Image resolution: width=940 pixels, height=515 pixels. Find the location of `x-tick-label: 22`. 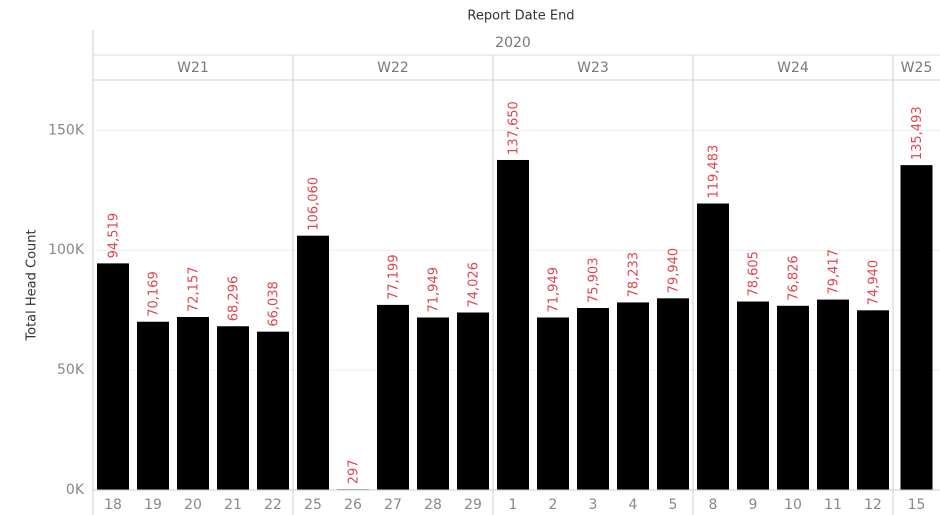

x-tick-label: 22 is located at coordinates (273, 505).